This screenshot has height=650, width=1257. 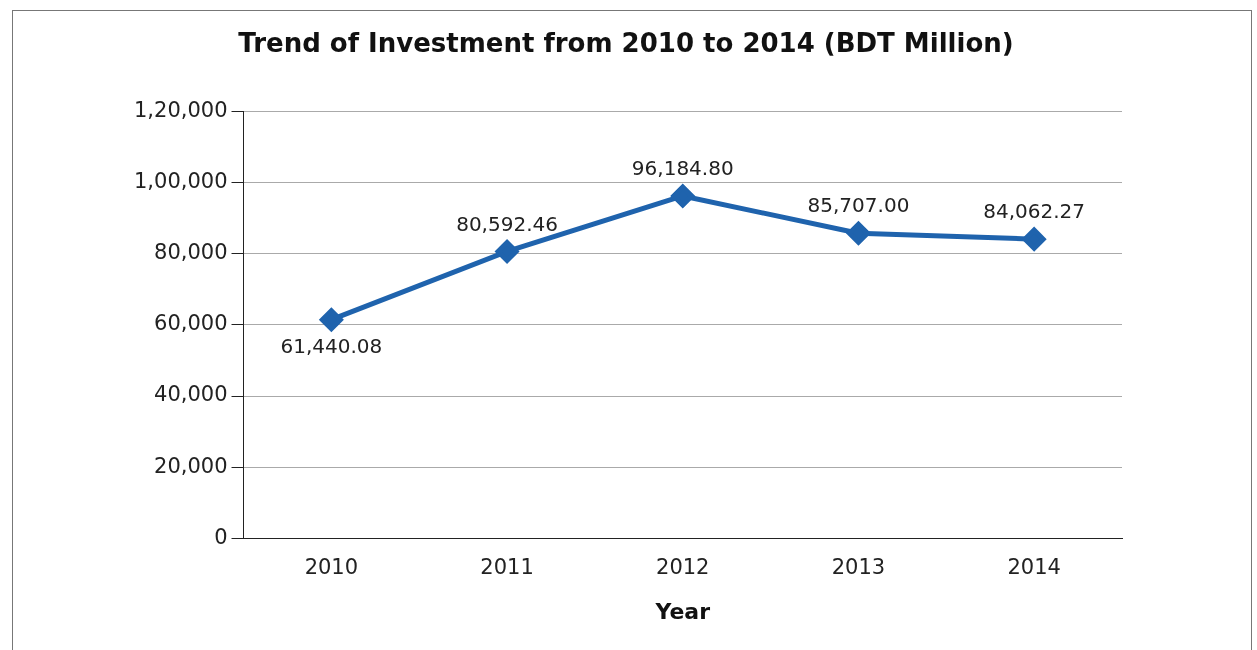 I want to click on chart-title: Trend of Investment from 2010 to 2014 (BDT Million), so click(x=626, y=43).